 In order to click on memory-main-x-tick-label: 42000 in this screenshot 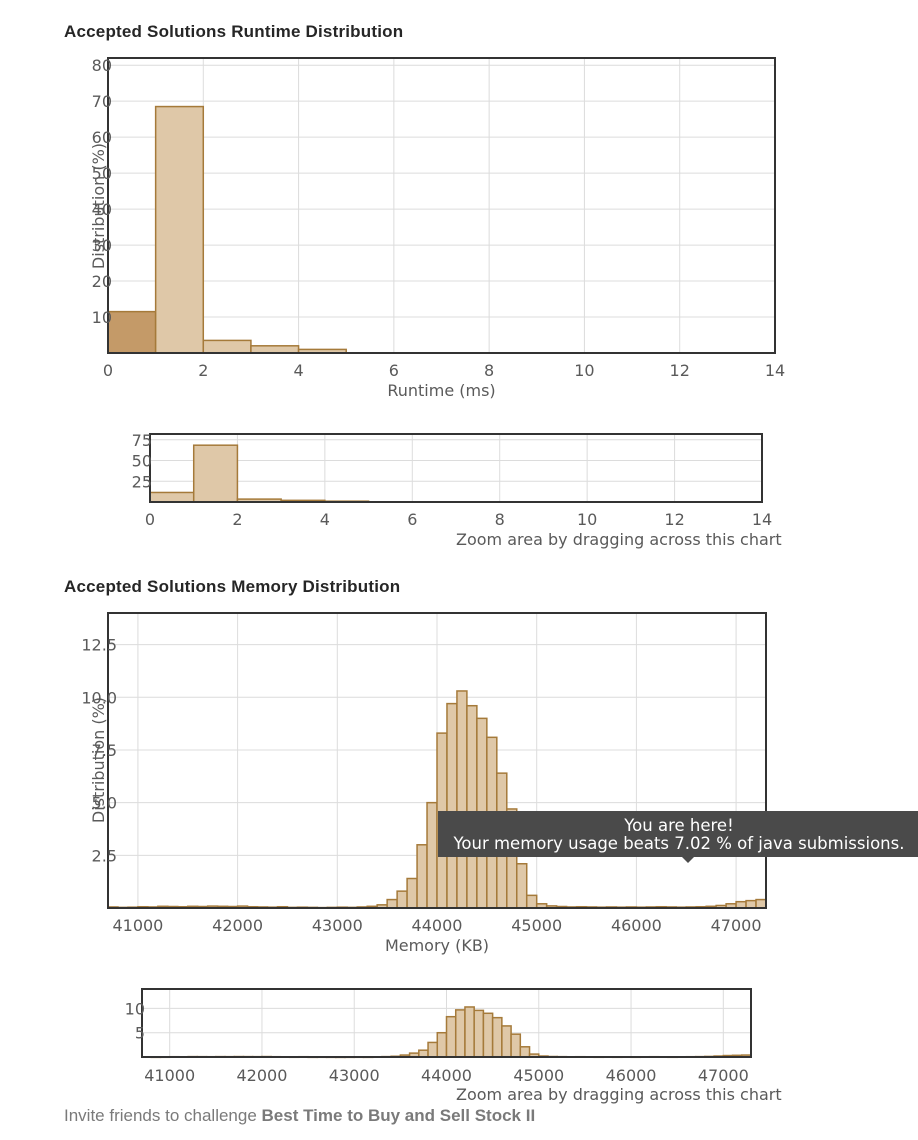, I will do `click(237, 925)`.